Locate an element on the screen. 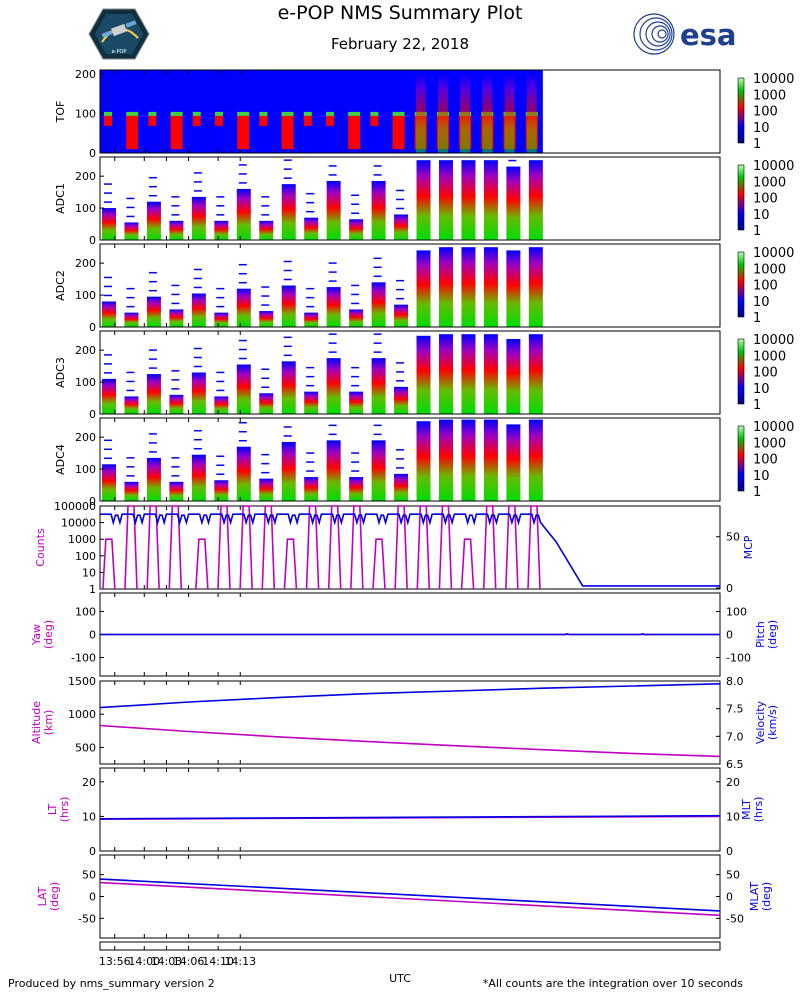  adc3-ylabel: ADC3 is located at coordinates (60, 372).